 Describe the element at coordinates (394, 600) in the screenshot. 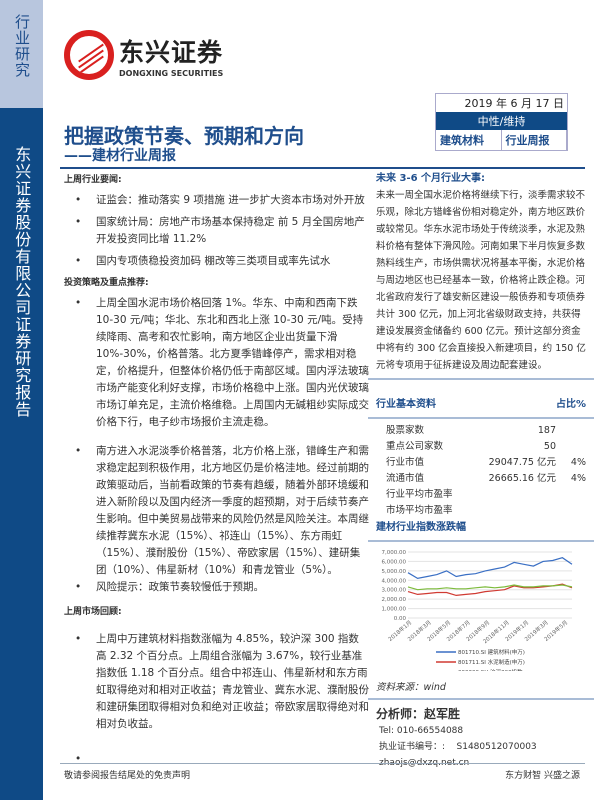

I see `y-tick-label: 2,000.00` at that location.